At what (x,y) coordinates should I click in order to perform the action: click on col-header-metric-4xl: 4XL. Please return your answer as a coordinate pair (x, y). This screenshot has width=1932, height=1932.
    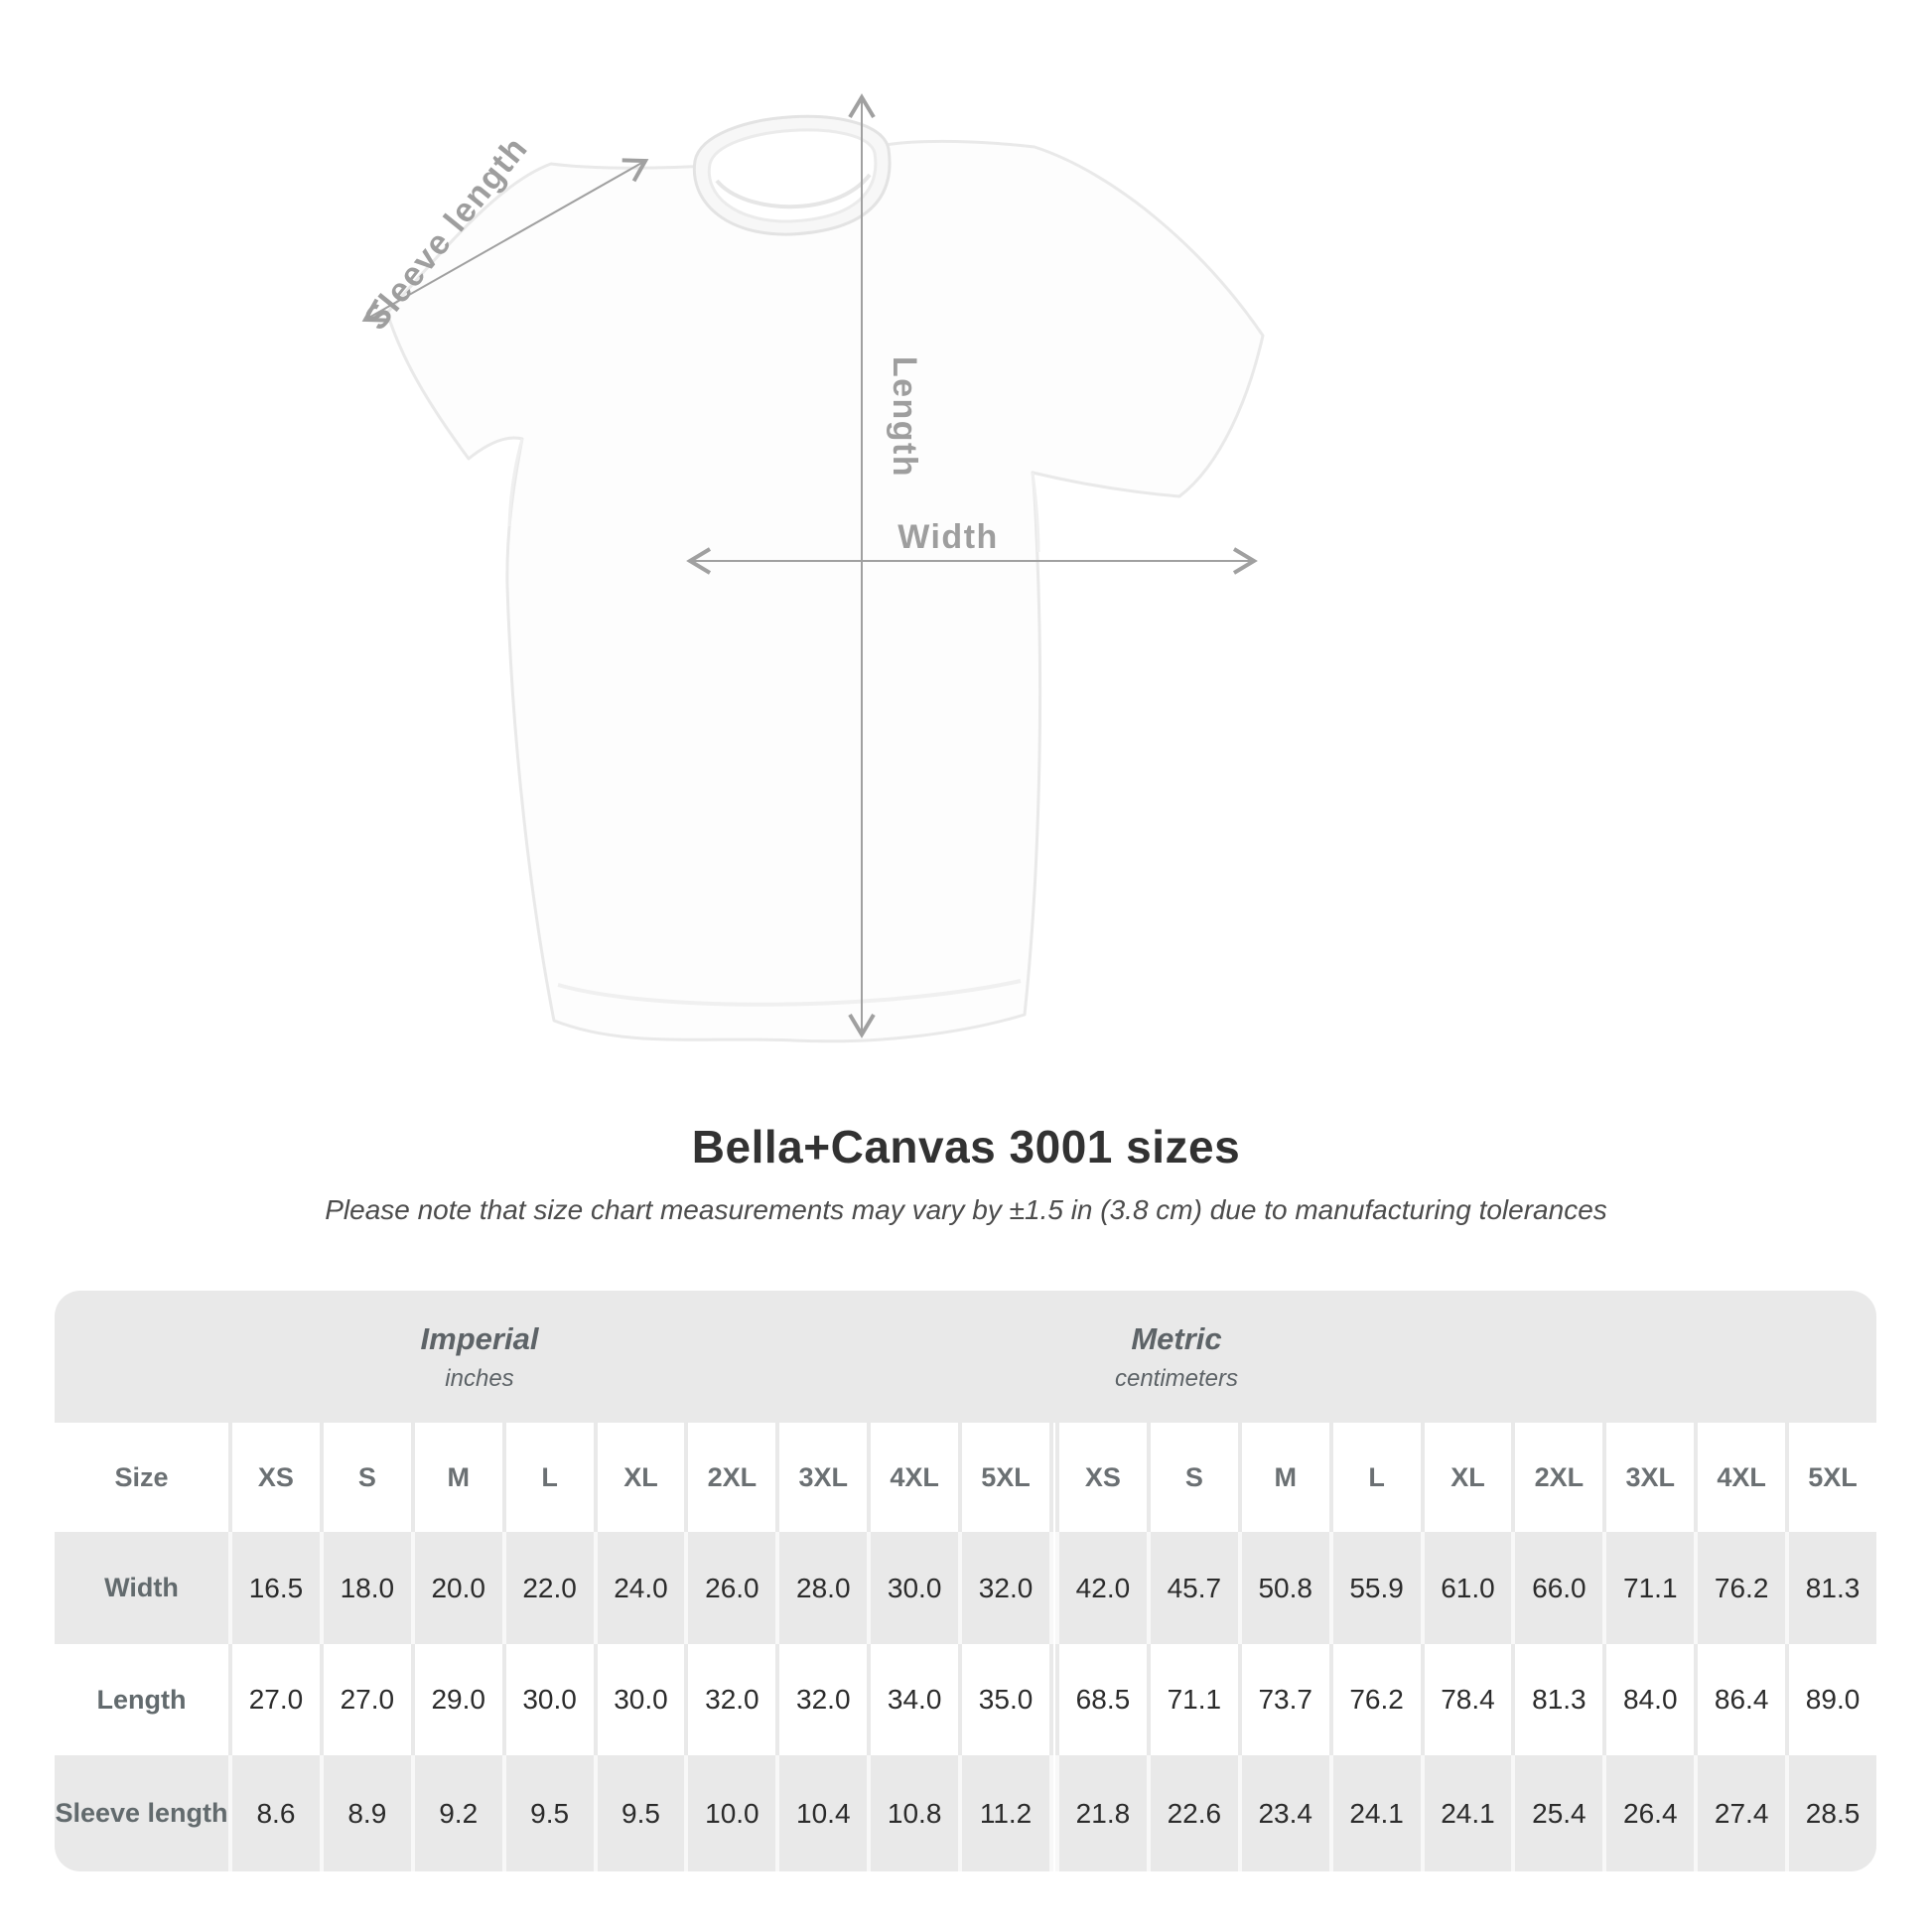
    Looking at the image, I should click on (1742, 1478).